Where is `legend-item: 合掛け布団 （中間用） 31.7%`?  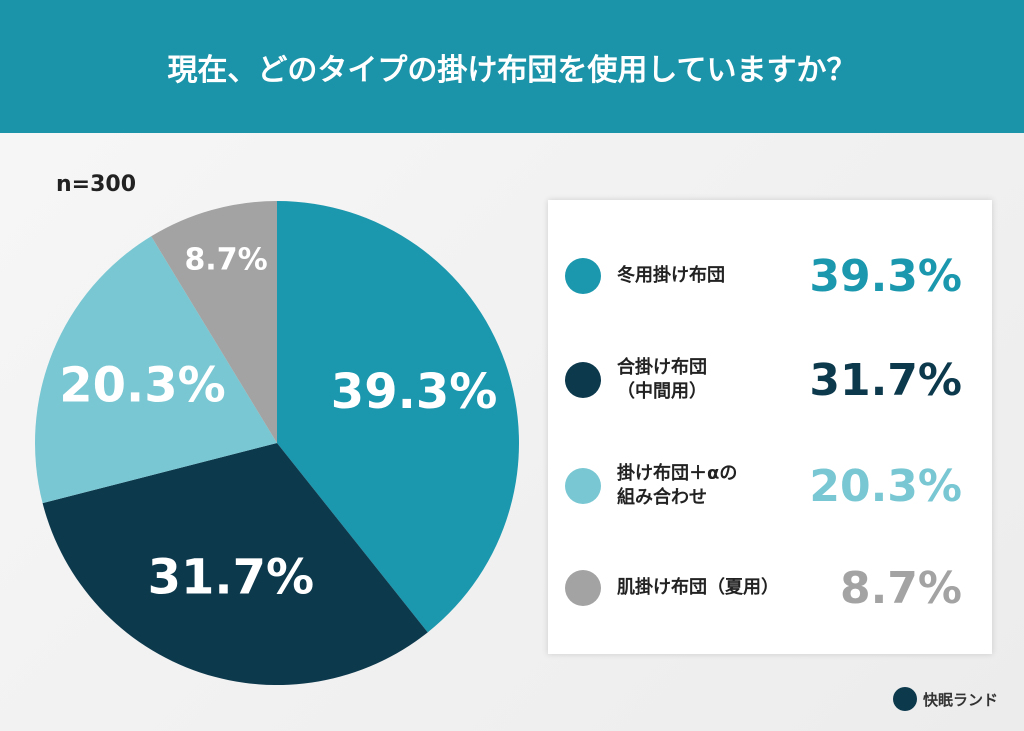
legend-item: 合掛け布団 （中間用） 31.7% is located at coordinates (770, 380).